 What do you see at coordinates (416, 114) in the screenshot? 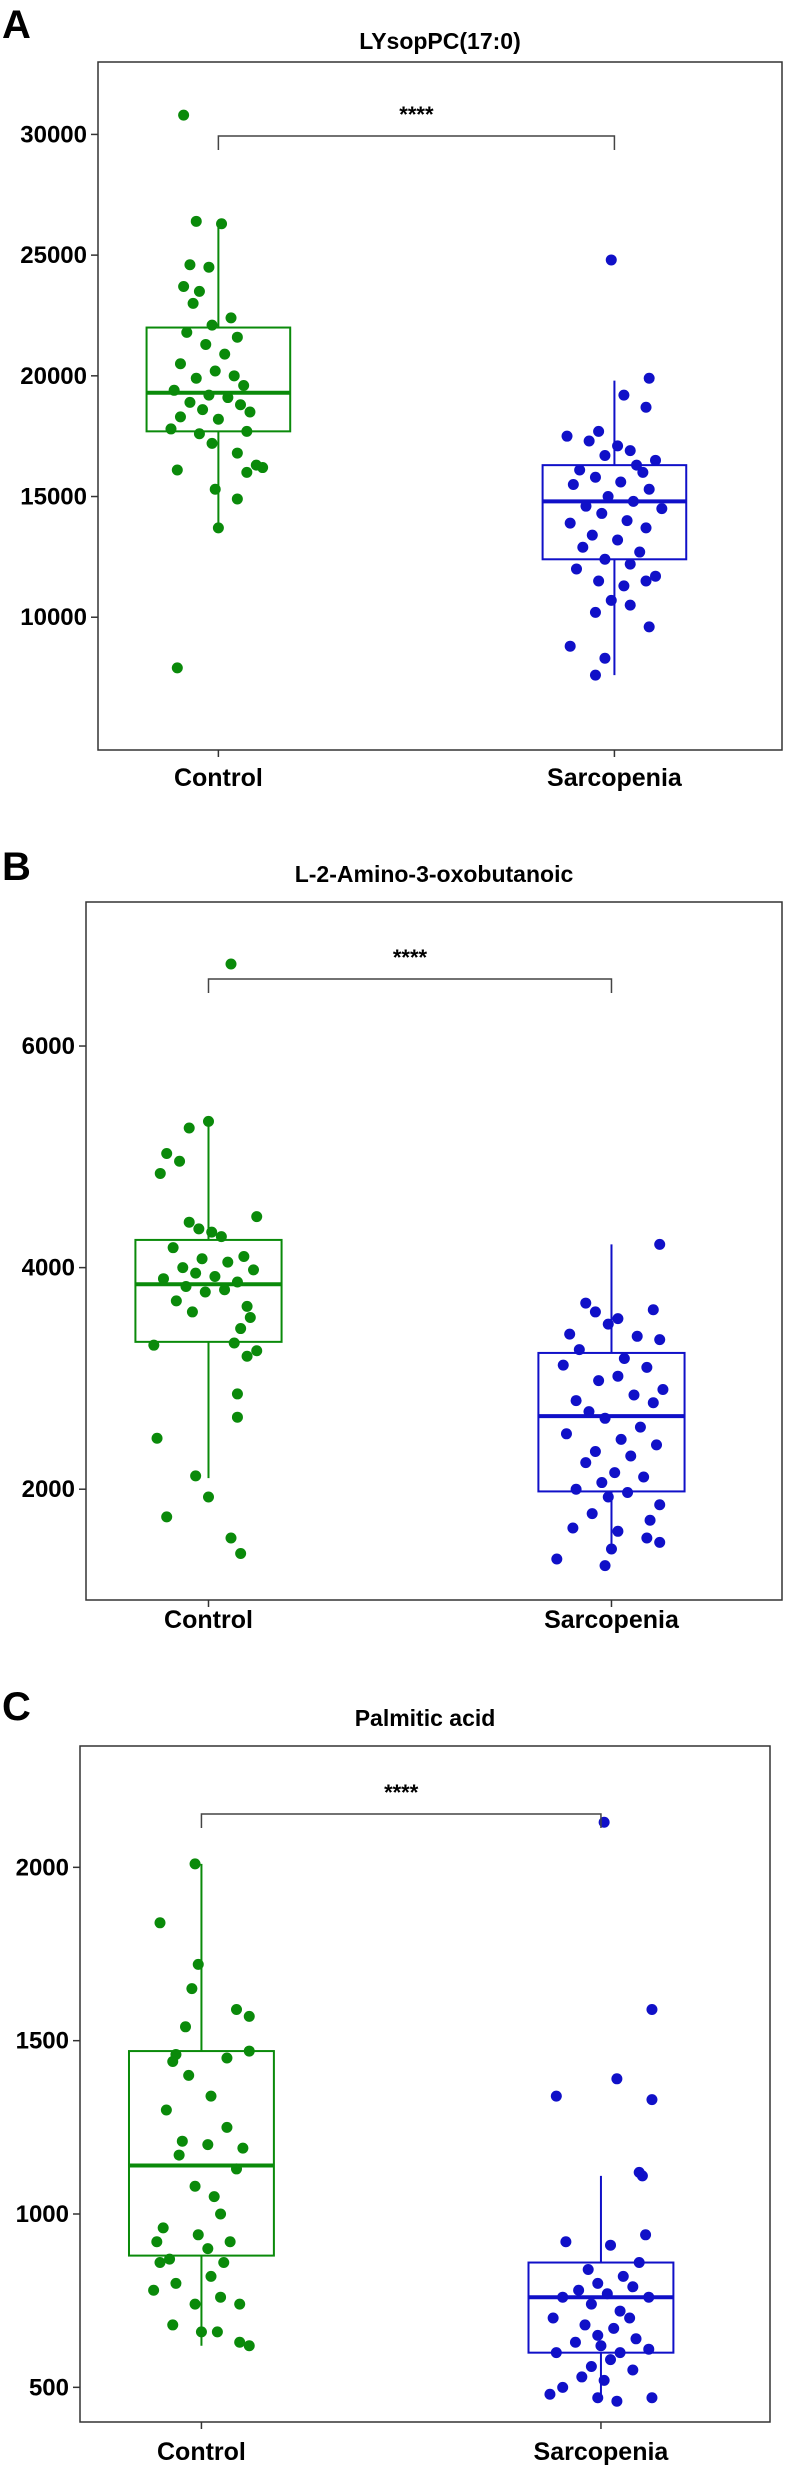
I see `significance-label: ****` at bounding box center [416, 114].